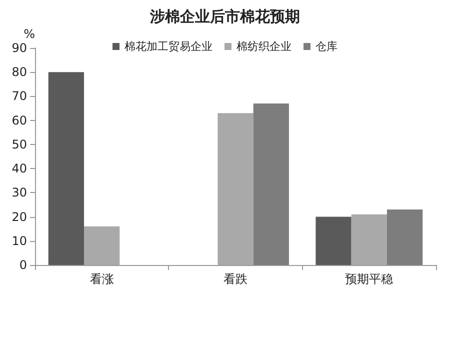 This screenshot has height=359, width=450. Describe the element at coordinates (29, 34) in the screenshot. I see `y-axis-title: %` at that location.